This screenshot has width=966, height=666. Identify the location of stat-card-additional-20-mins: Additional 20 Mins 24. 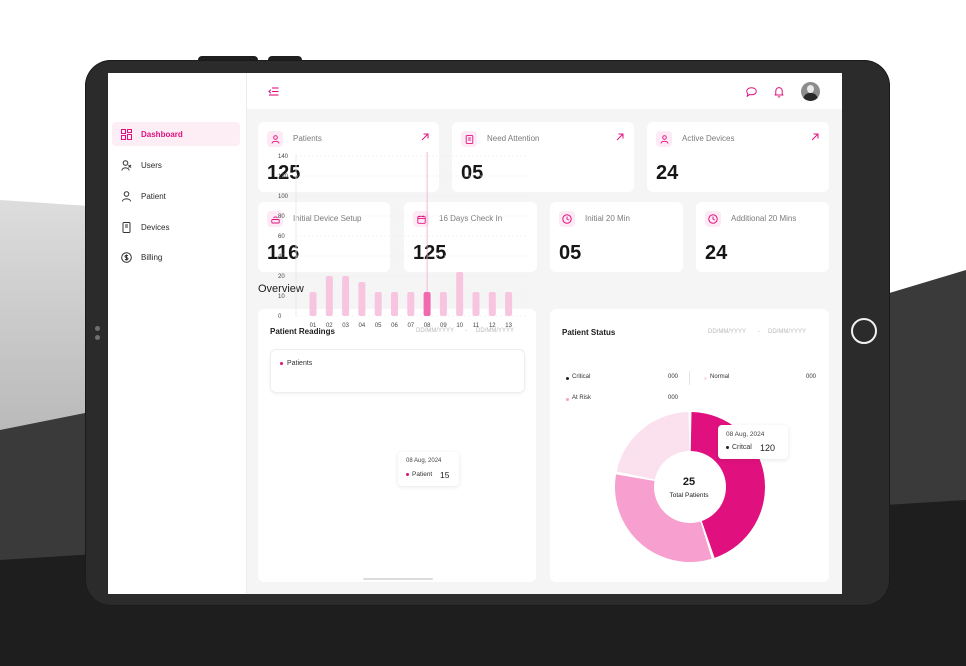
(762, 237).